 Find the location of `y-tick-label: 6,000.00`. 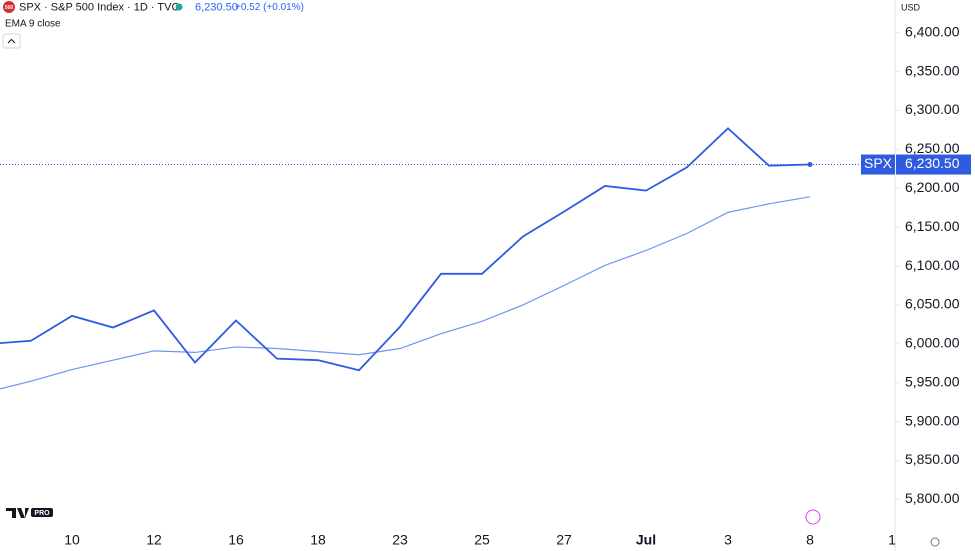

y-tick-label: 6,000.00 is located at coordinates (932, 343).